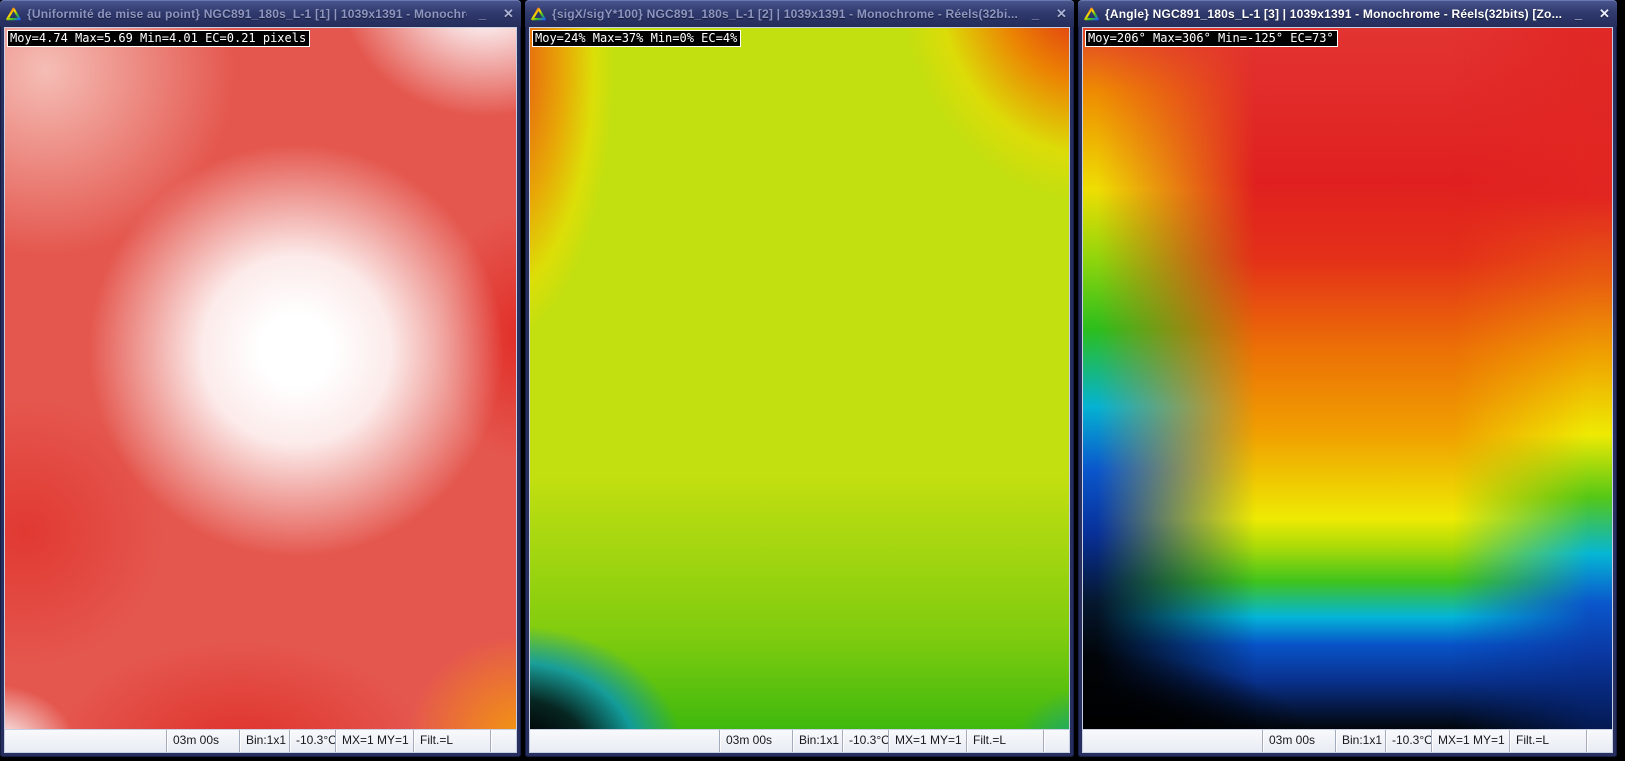 The image size is (1625, 761). What do you see at coordinates (1211, 38) in the screenshot?
I see `stats-overlay: Moy=206° Max=306° Min=-125° EC=73°` at bounding box center [1211, 38].